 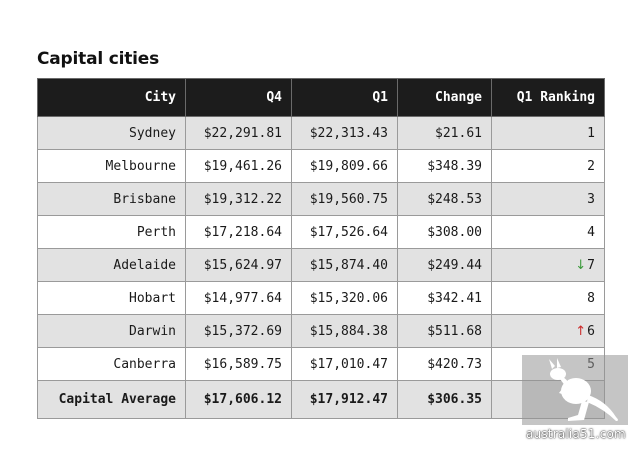 What do you see at coordinates (111, 166) in the screenshot?
I see `cell-city: Melbourne` at bounding box center [111, 166].